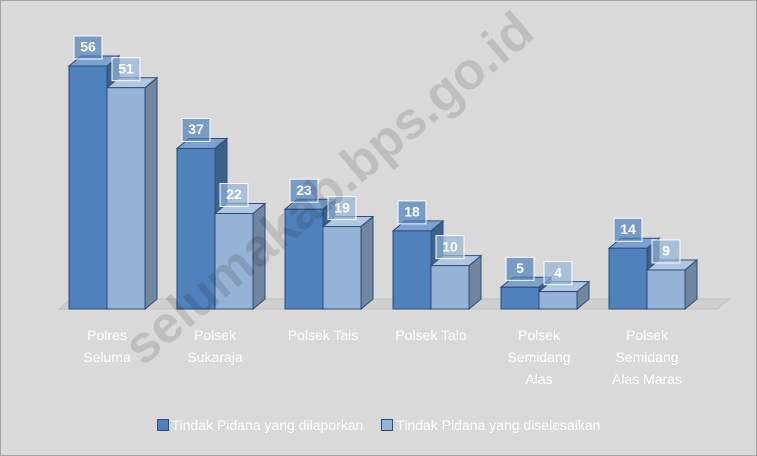  I want to click on data-label: 56, so click(88, 47).